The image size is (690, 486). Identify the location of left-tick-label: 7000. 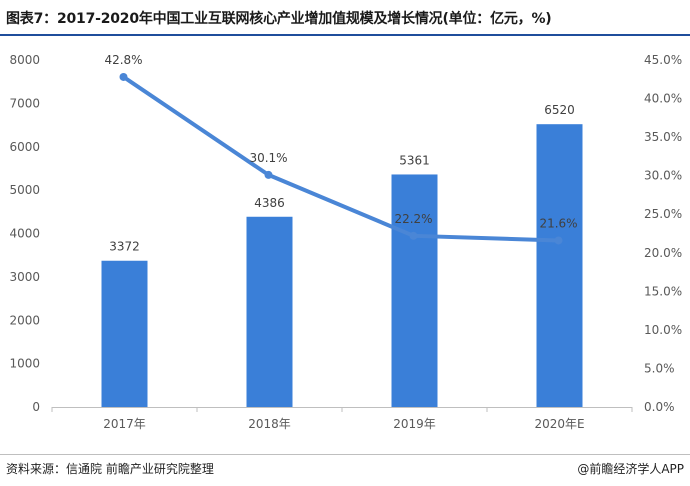
(24, 103).